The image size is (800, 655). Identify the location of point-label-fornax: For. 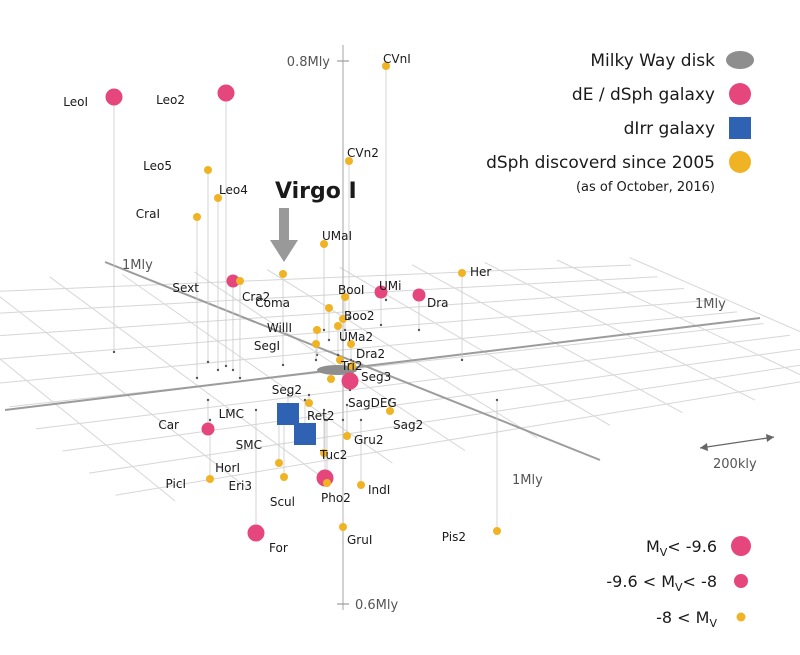
(278, 548).